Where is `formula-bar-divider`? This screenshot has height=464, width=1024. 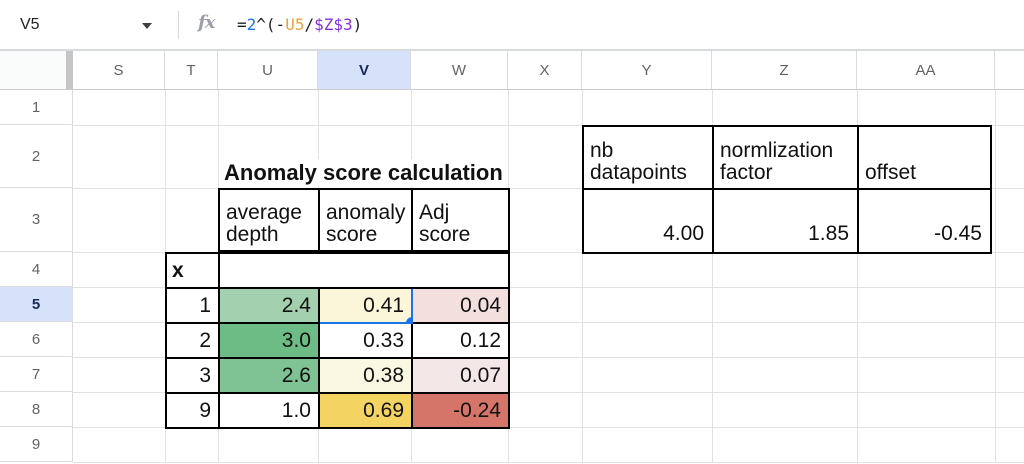 formula-bar-divider is located at coordinates (178, 25).